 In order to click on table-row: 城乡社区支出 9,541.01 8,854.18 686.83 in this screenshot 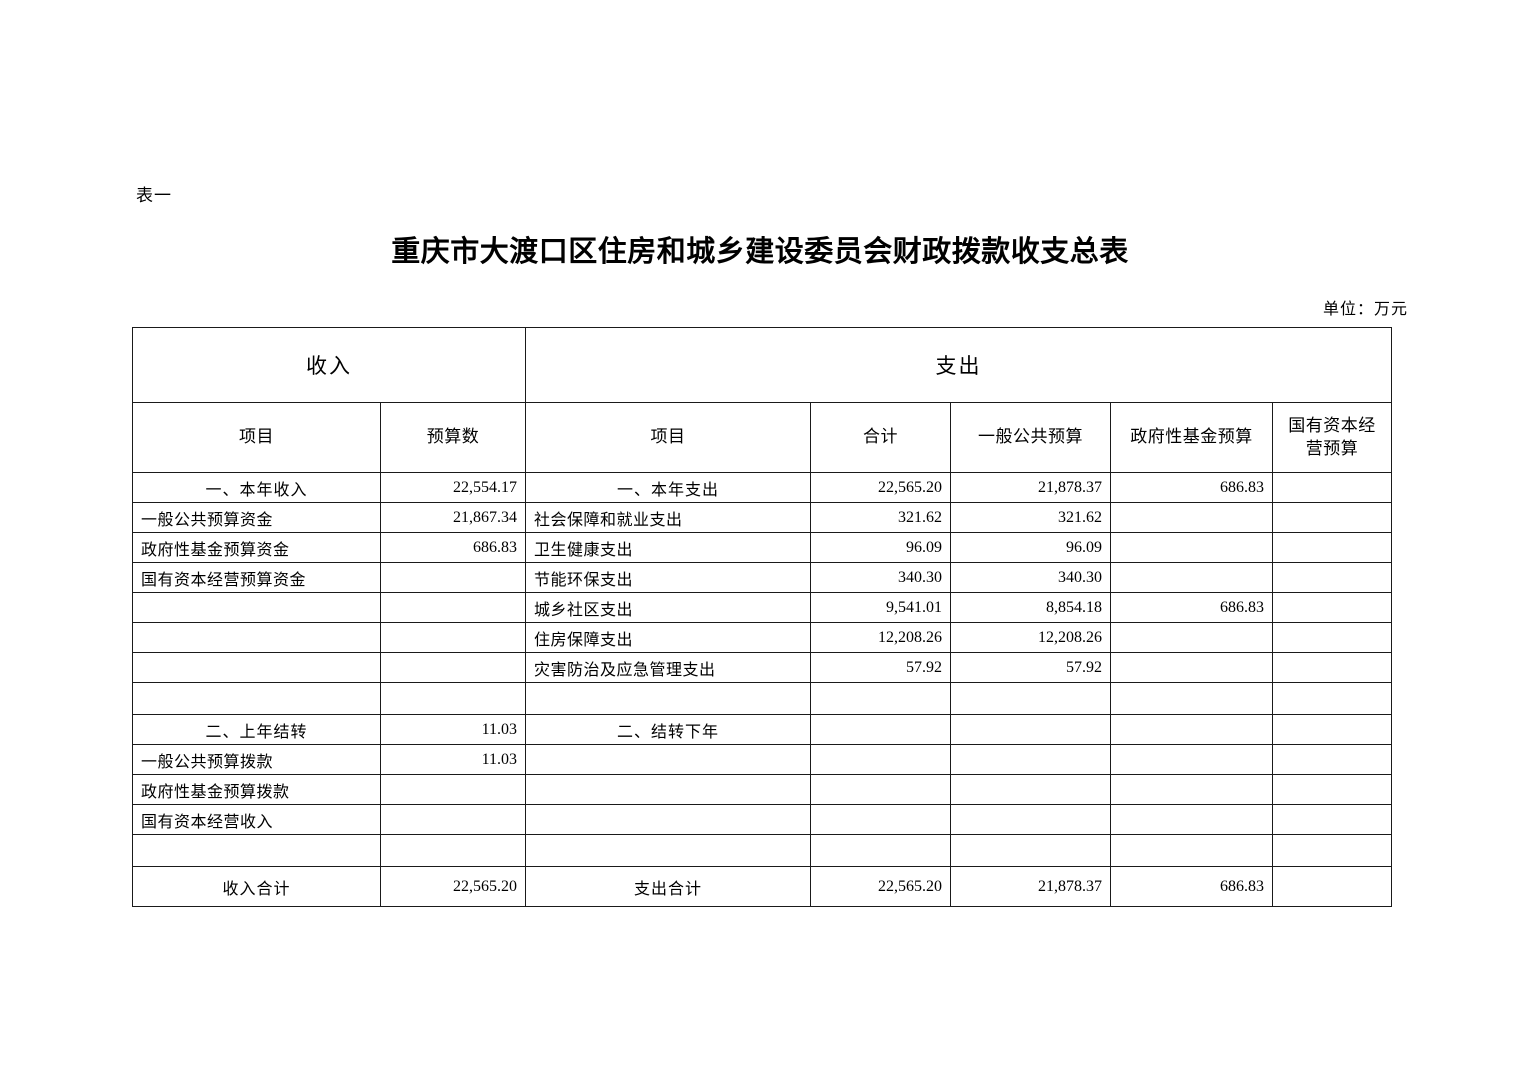, I will do `click(762, 607)`.